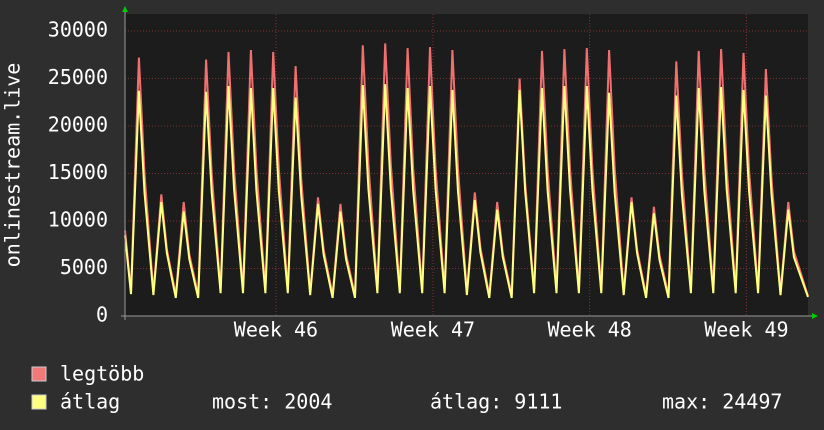  Describe the element at coordinates (102, 315) in the screenshot. I see `y-tick-label: 0` at that location.